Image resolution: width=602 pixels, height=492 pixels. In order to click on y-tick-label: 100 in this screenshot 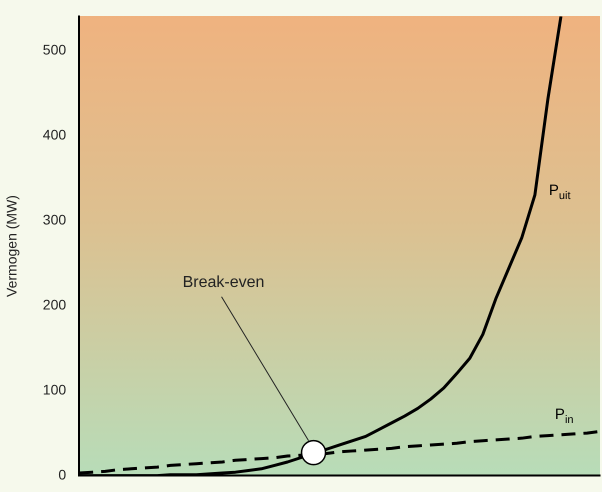, I will do `click(54, 389)`.